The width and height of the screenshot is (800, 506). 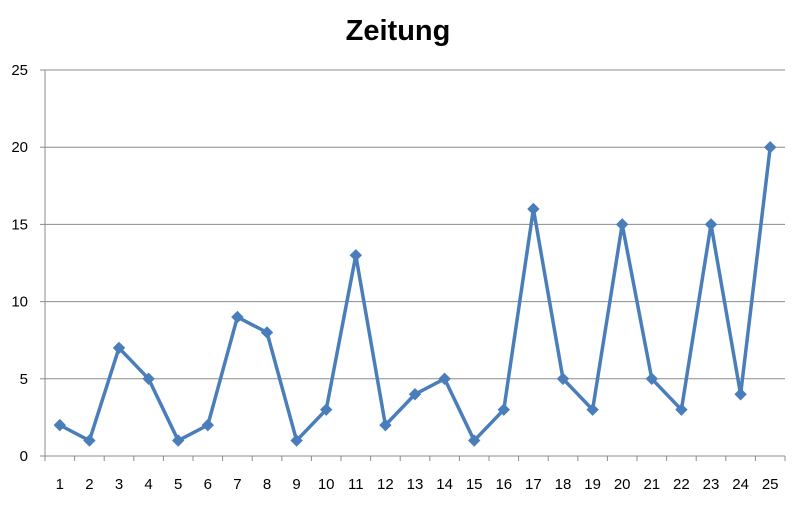 I want to click on x-tick-label: 23, so click(x=711, y=484).